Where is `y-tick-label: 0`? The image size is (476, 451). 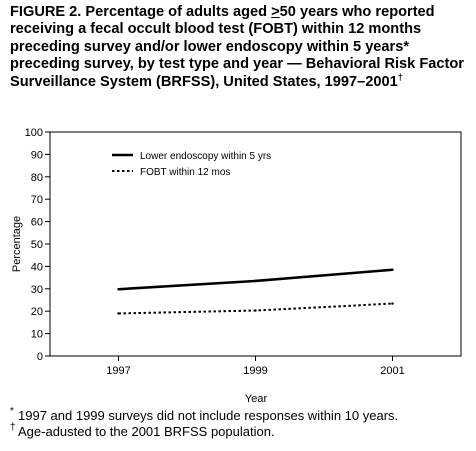
y-tick-label: 0 is located at coordinates (40, 357).